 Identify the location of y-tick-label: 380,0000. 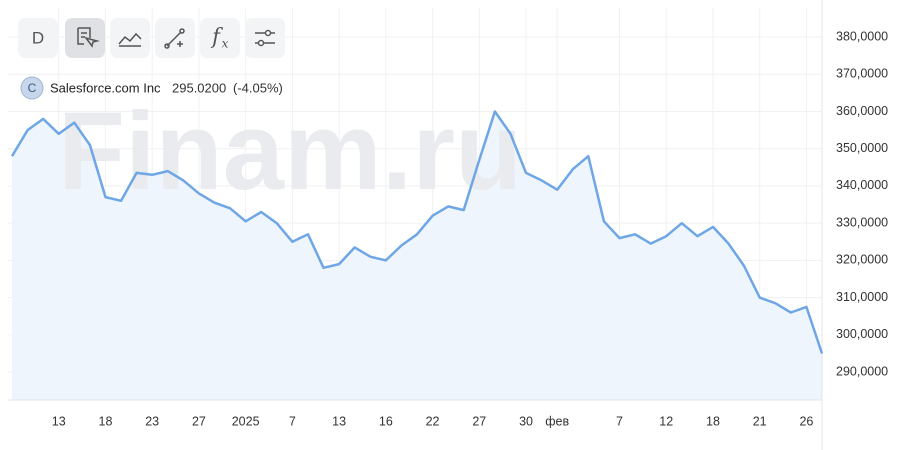
(862, 36).